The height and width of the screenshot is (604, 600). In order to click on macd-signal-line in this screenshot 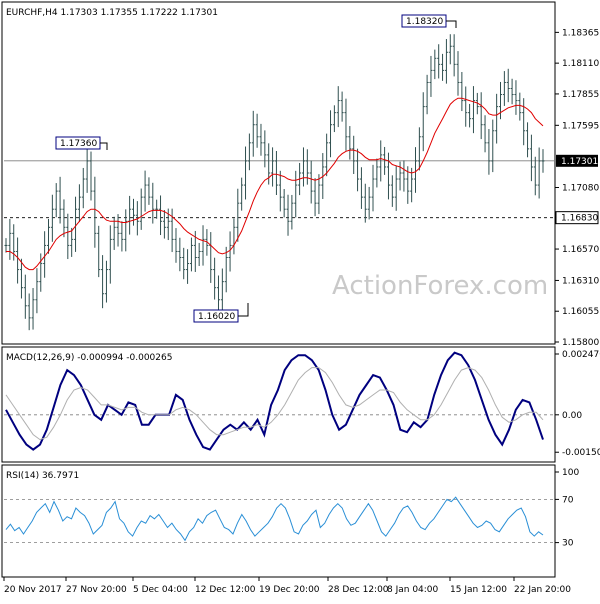, I will do `click(274, 404)`.